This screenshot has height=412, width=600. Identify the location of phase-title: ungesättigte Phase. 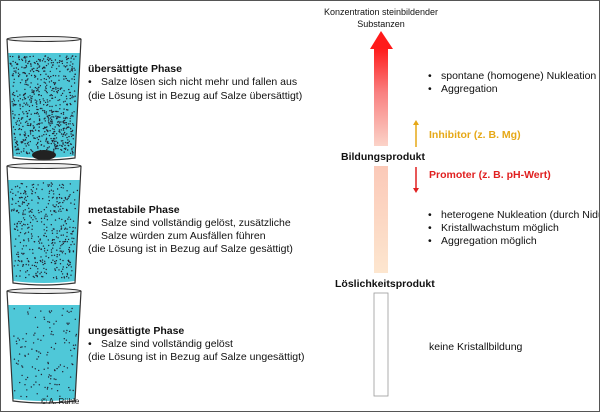
(136, 331).